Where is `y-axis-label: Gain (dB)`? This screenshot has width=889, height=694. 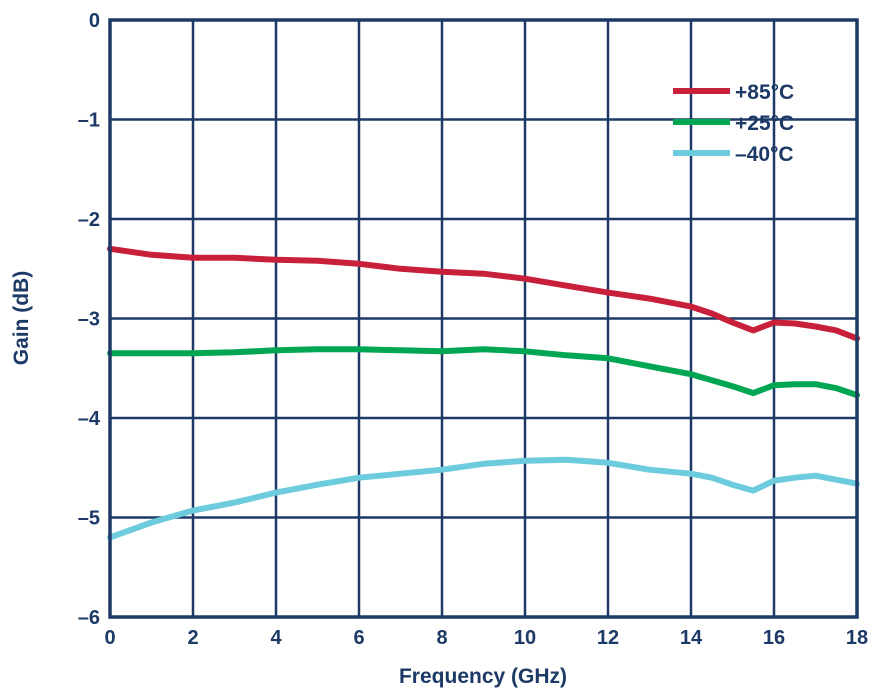 y-axis-label: Gain (dB) is located at coordinates (21, 318).